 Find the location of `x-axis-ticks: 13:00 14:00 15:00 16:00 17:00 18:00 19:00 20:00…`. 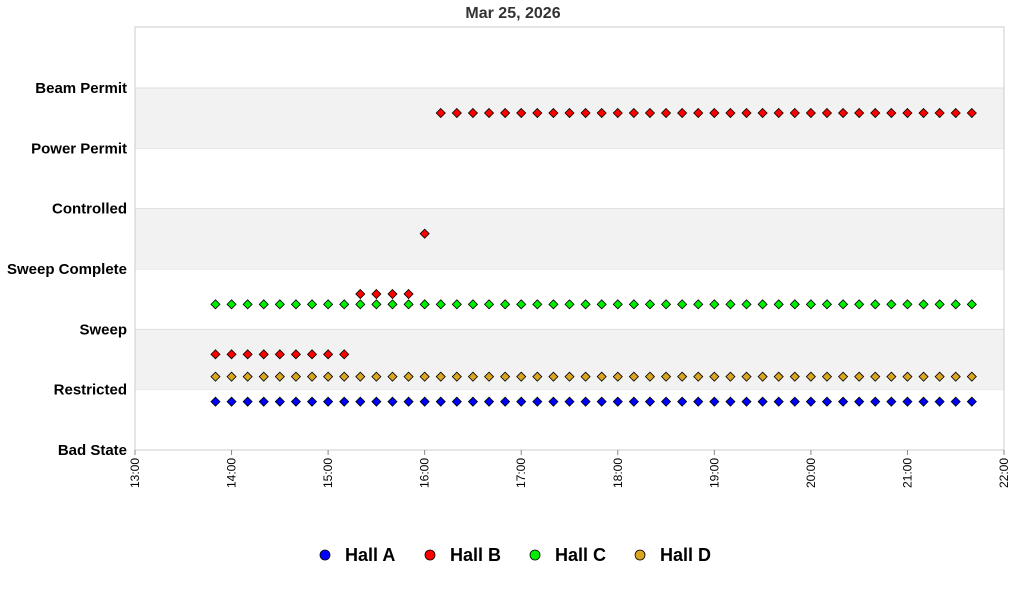

x-axis-ticks: 13:00 14:00 15:00 16:00 17:00 18:00 19:00 20:00… is located at coordinates (569, 469).